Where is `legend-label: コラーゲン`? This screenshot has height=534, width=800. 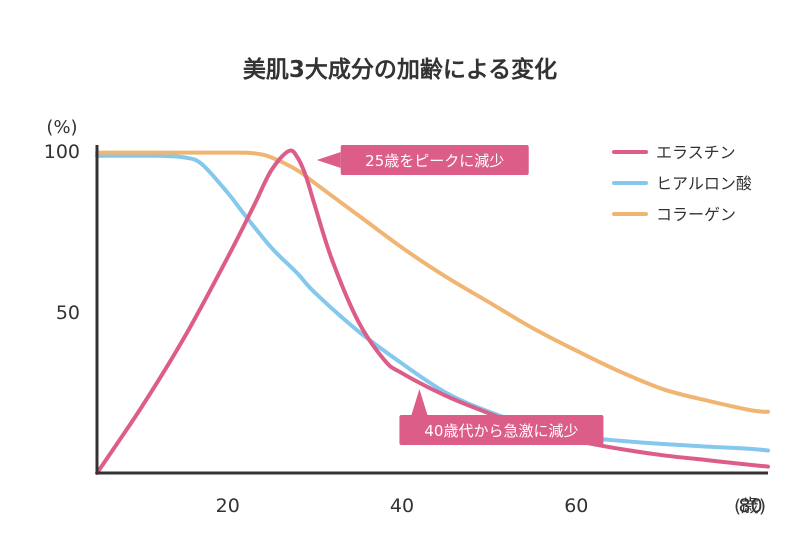
legend-label: コラーゲン is located at coordinates (696, 214).